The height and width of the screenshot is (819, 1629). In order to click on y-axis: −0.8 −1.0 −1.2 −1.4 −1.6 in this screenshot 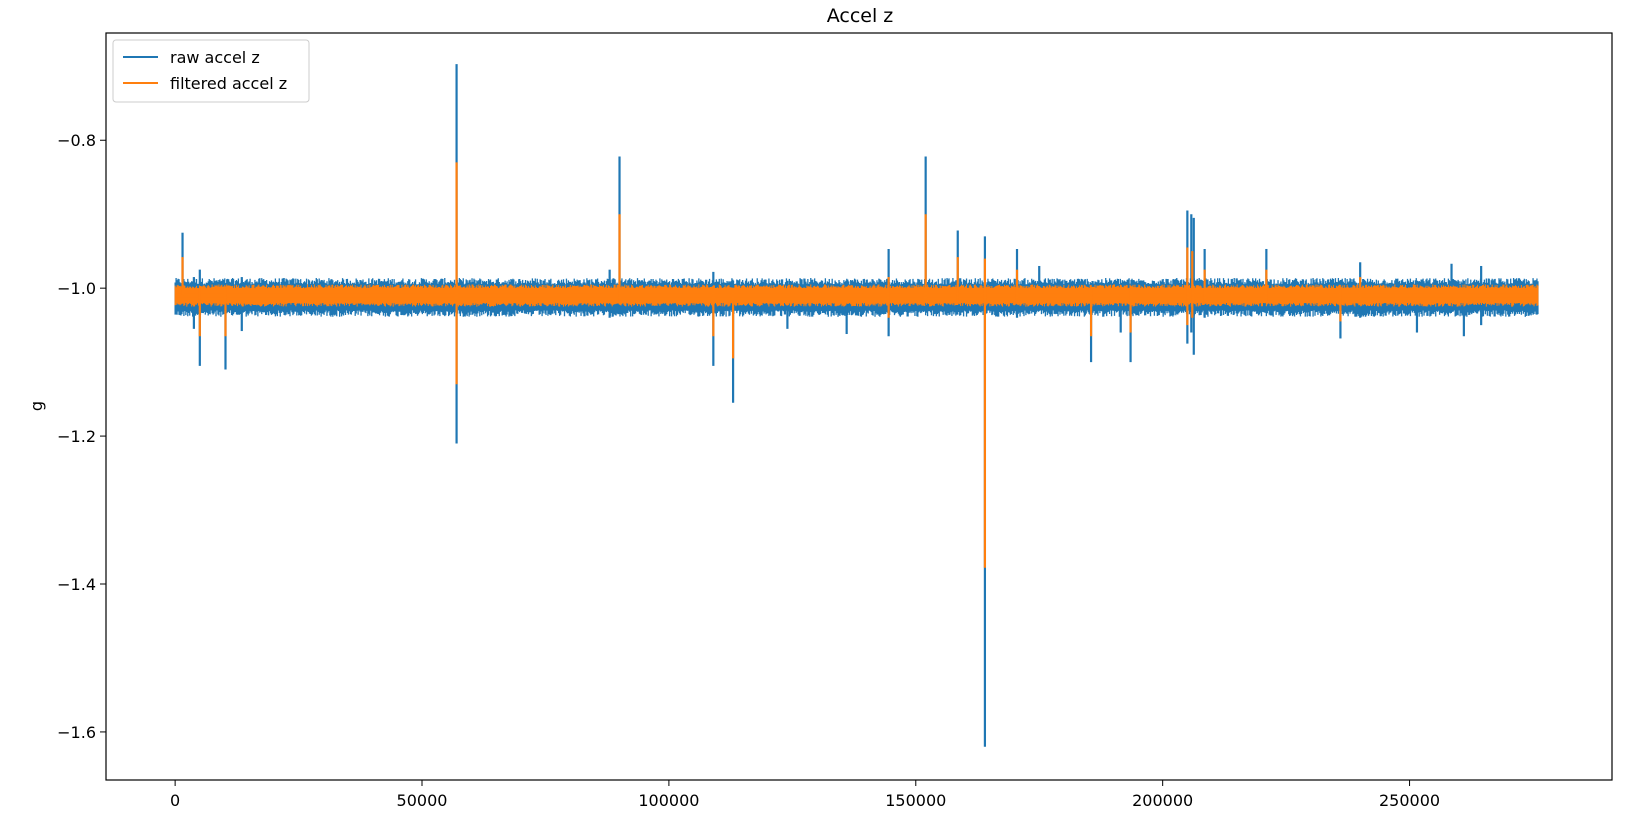, I will do `click(81, 436)`.